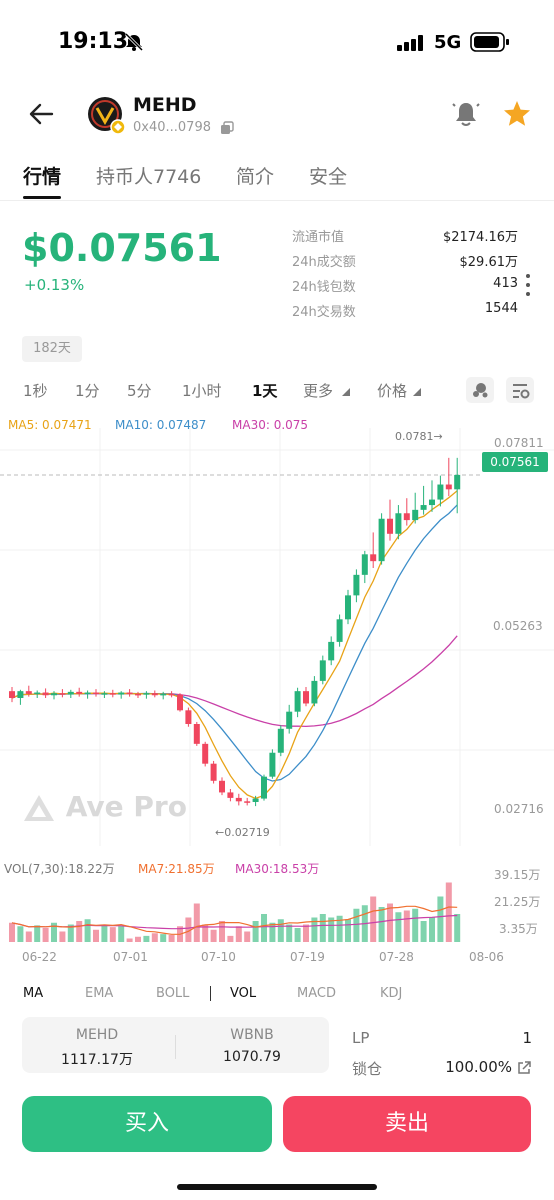  Describe the element at coordinates (33, 993) in the screenshot. I see `indicator-ma: MA` at that location.